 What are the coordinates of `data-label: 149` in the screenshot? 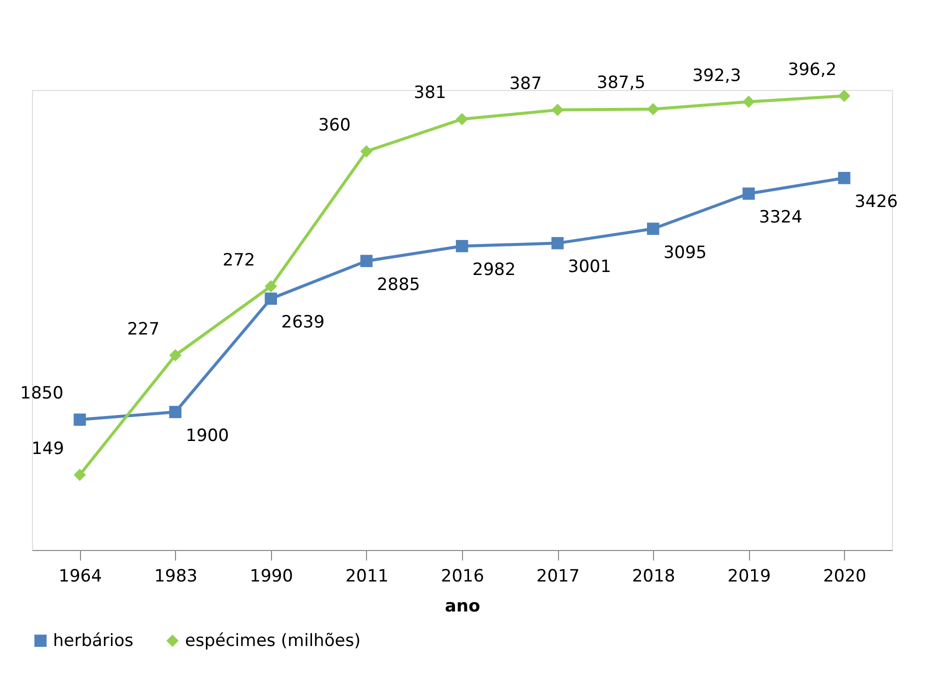 It's located at (48, 448).